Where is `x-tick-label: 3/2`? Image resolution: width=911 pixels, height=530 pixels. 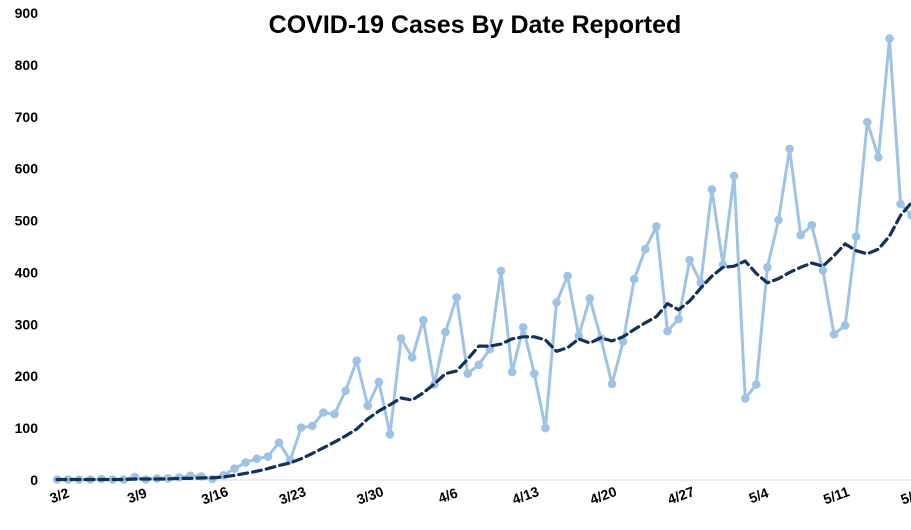
x-tick-label: 3/2 is located at coordinates (59, 495).